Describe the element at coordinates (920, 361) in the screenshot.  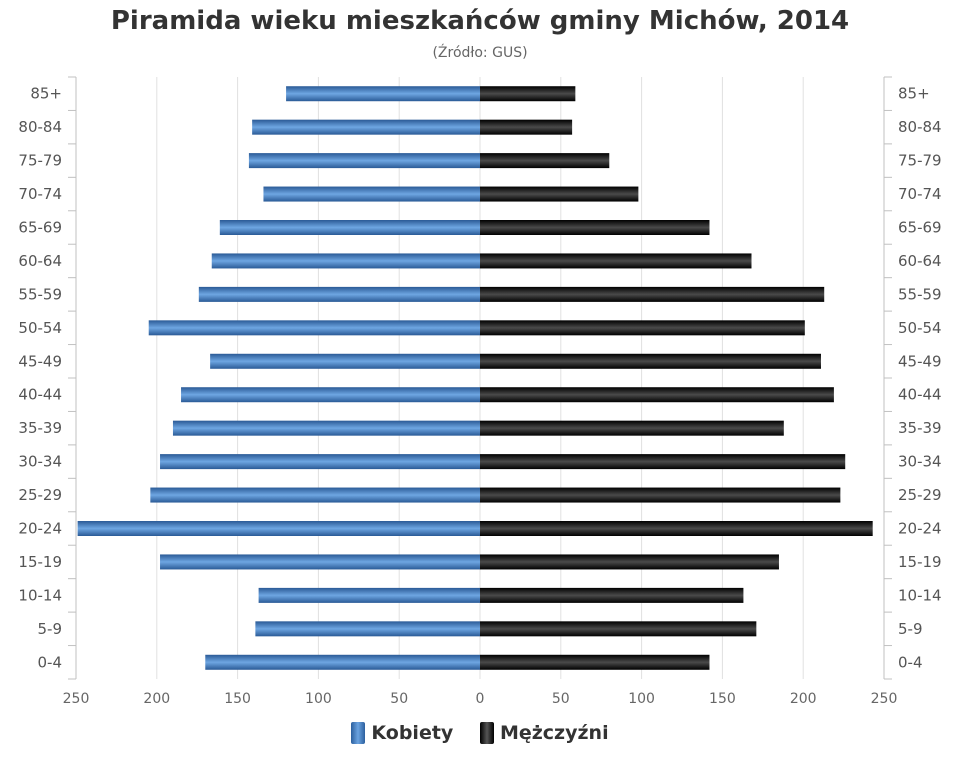
I see `y-tick-label-right: 45-49` at that location.